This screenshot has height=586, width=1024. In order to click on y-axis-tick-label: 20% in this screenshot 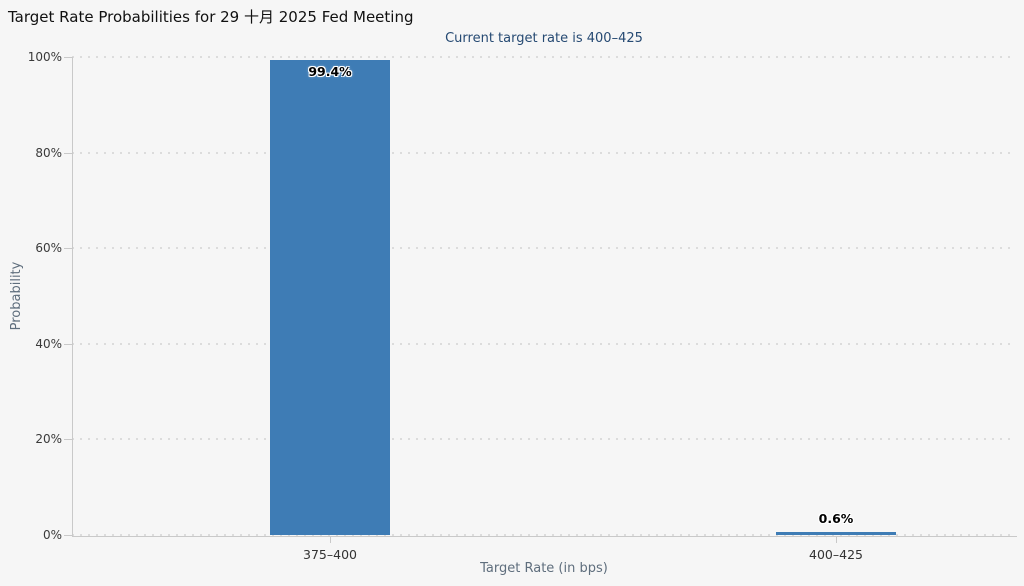, I will do `click(48, 439)`.